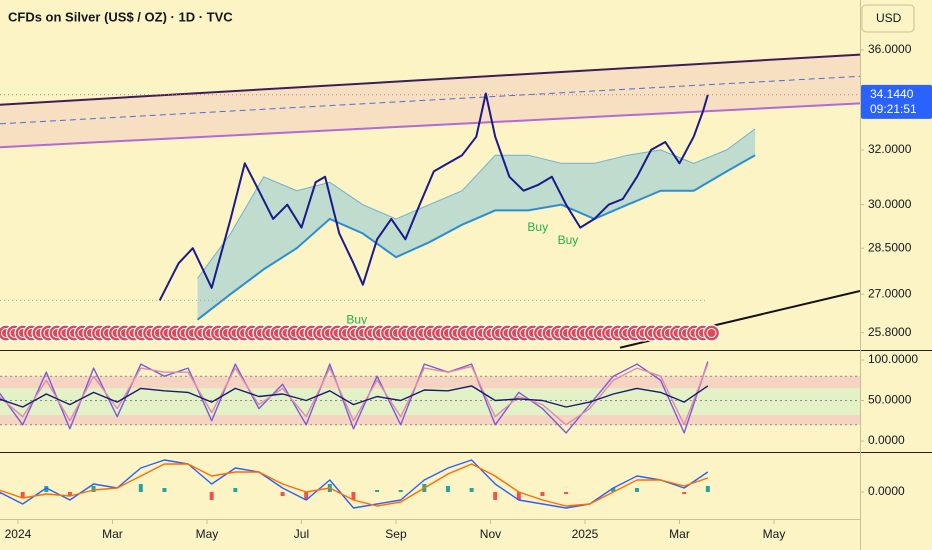  I want to click on y-tick-label: 28.5000, so click(890, 247).